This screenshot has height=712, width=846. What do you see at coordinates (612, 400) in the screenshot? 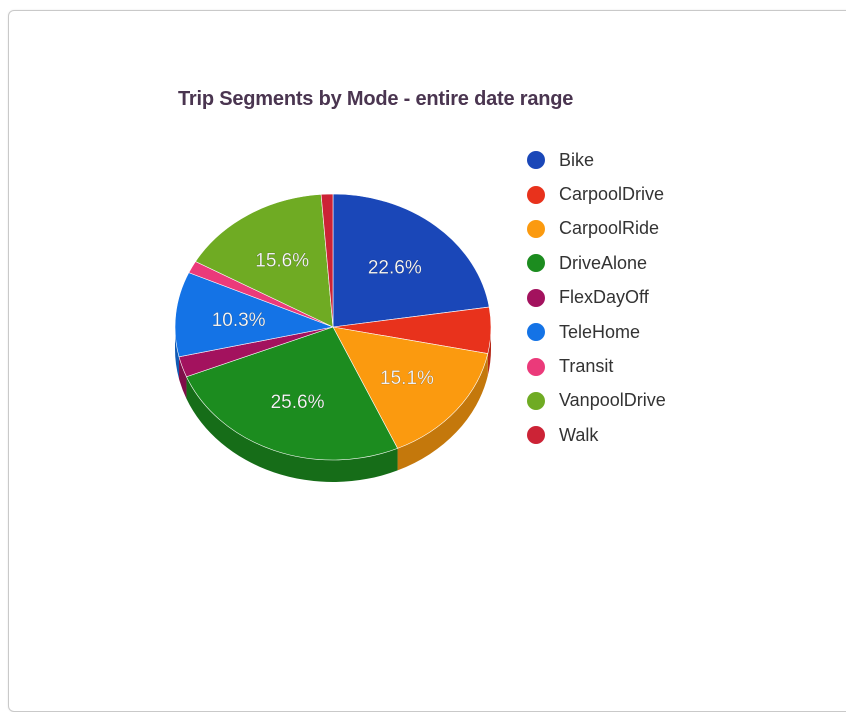
I see `legend-label: VanpoolDrive` at bounding box center [612, 400].